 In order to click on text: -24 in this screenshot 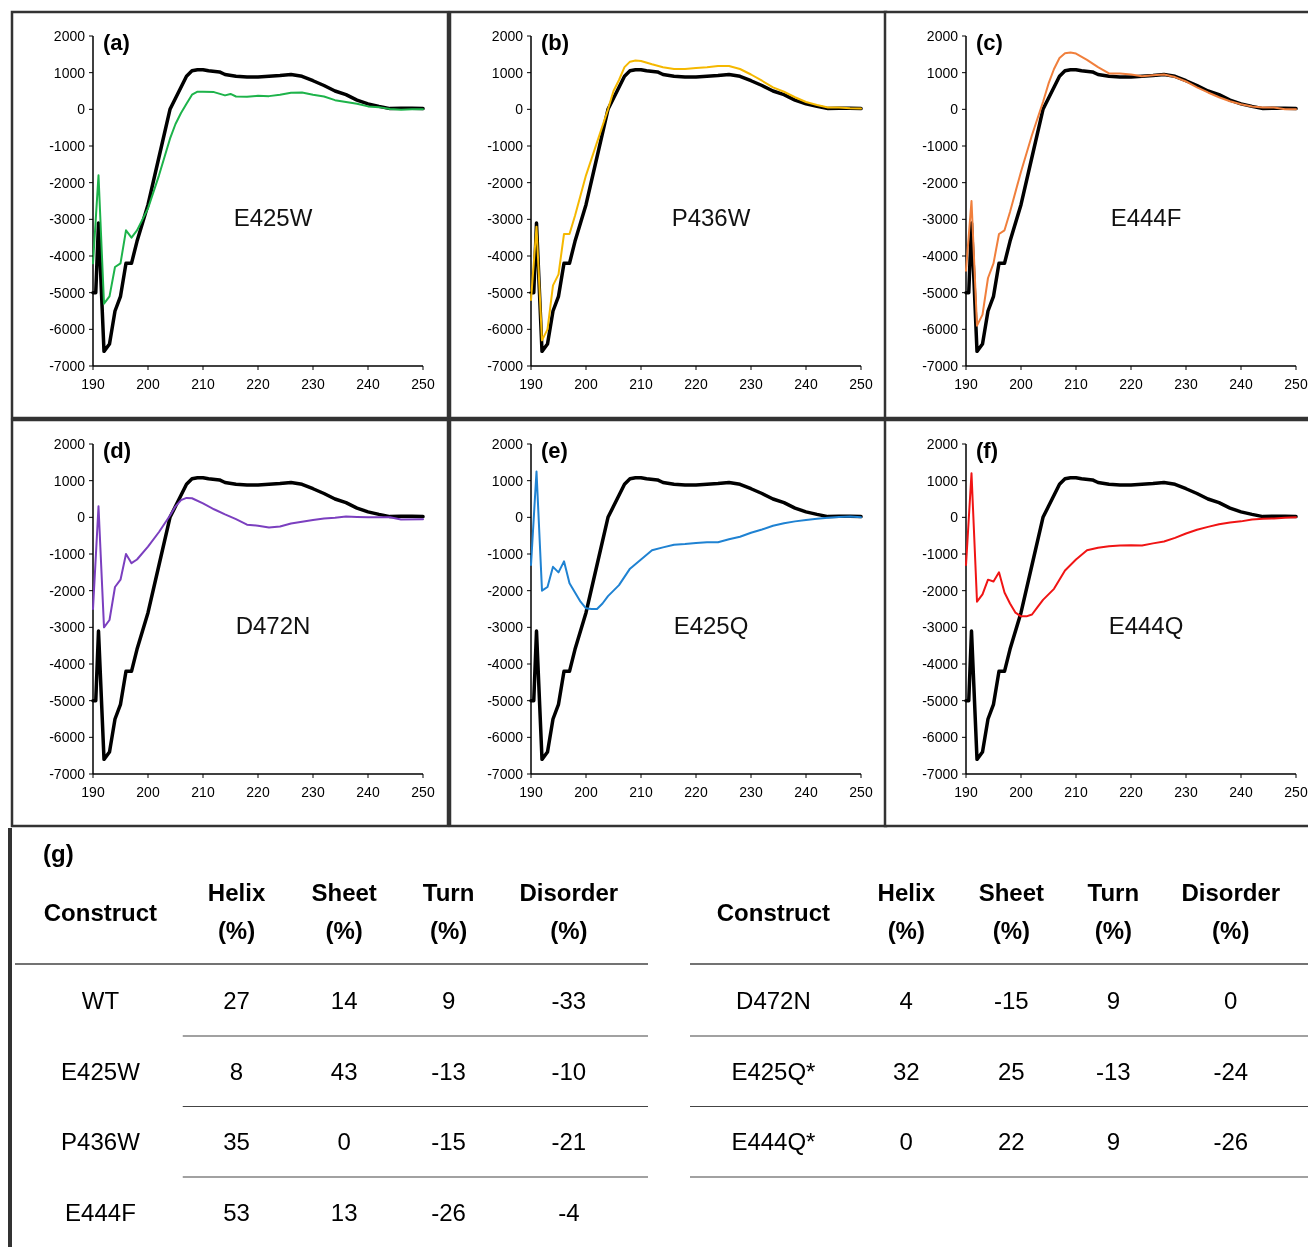, I will do `click(1231, 1071)`.